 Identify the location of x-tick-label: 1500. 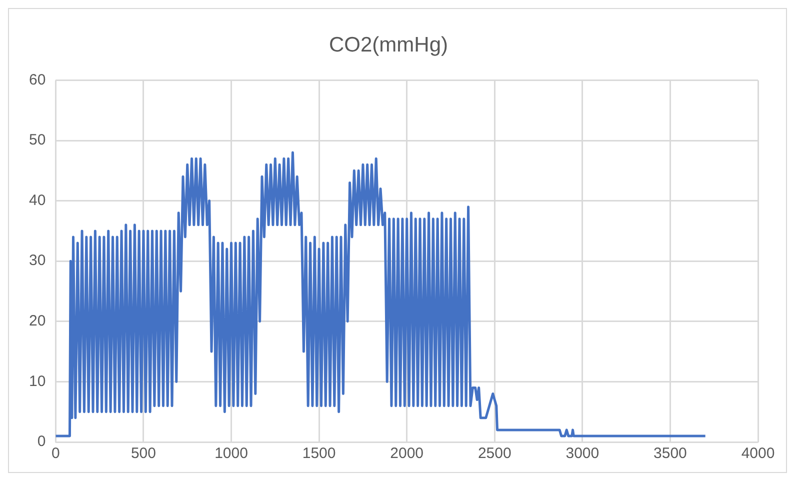
(319, 453).